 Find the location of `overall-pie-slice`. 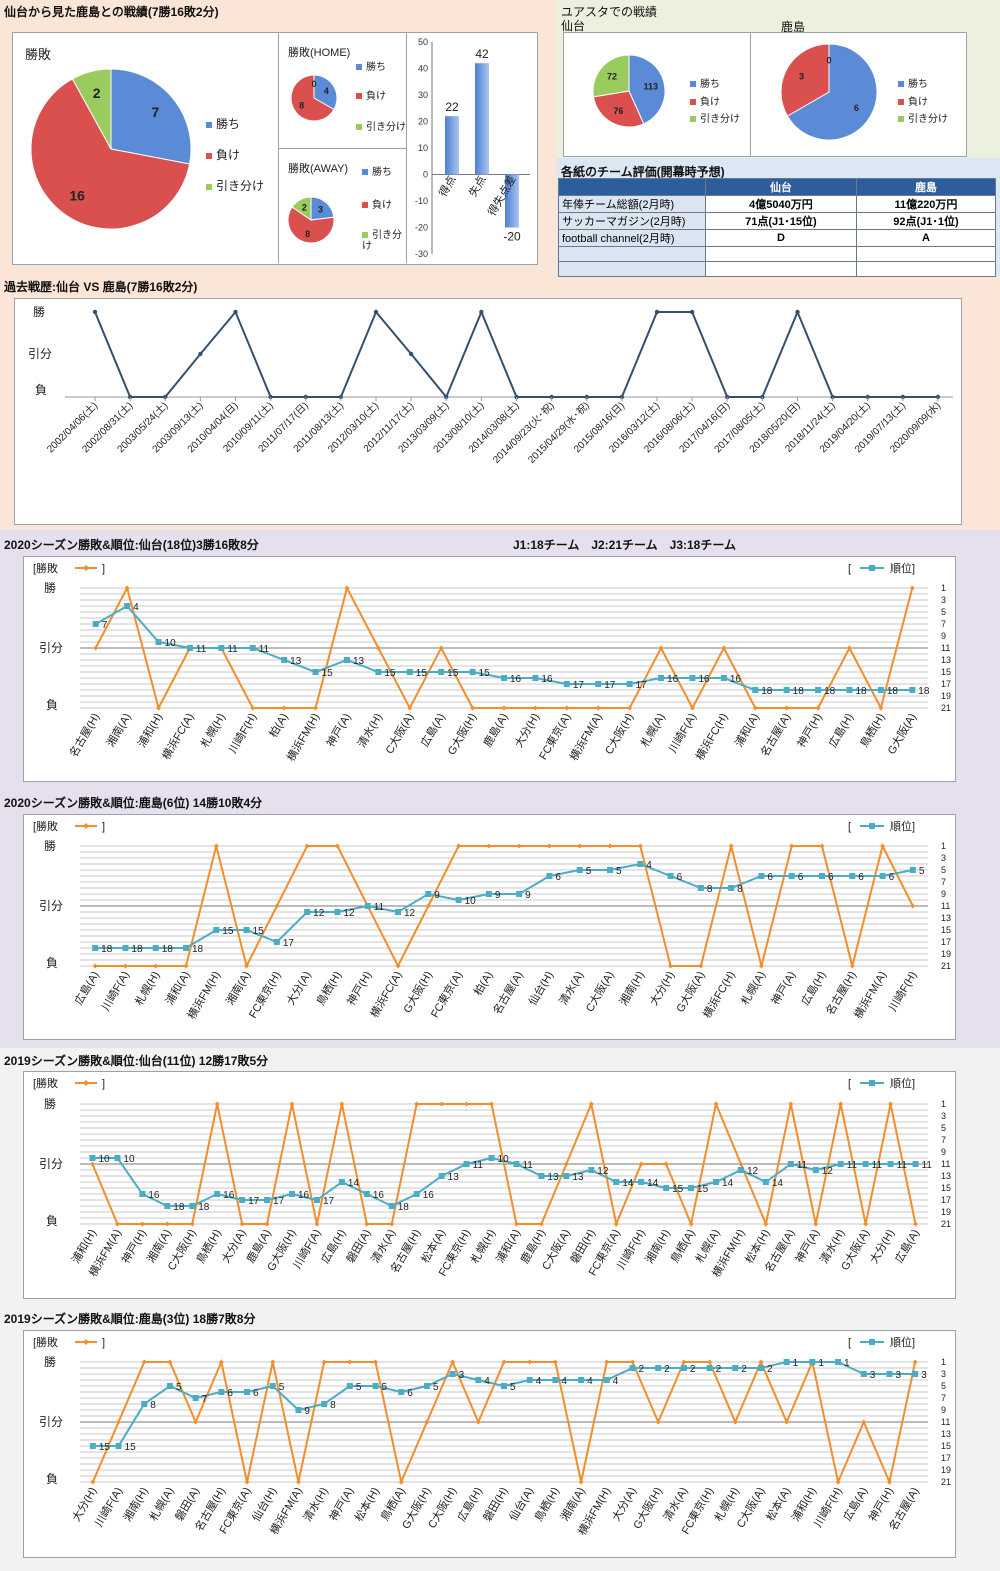

overall-pie-slice is located at coordinates (91, 109).